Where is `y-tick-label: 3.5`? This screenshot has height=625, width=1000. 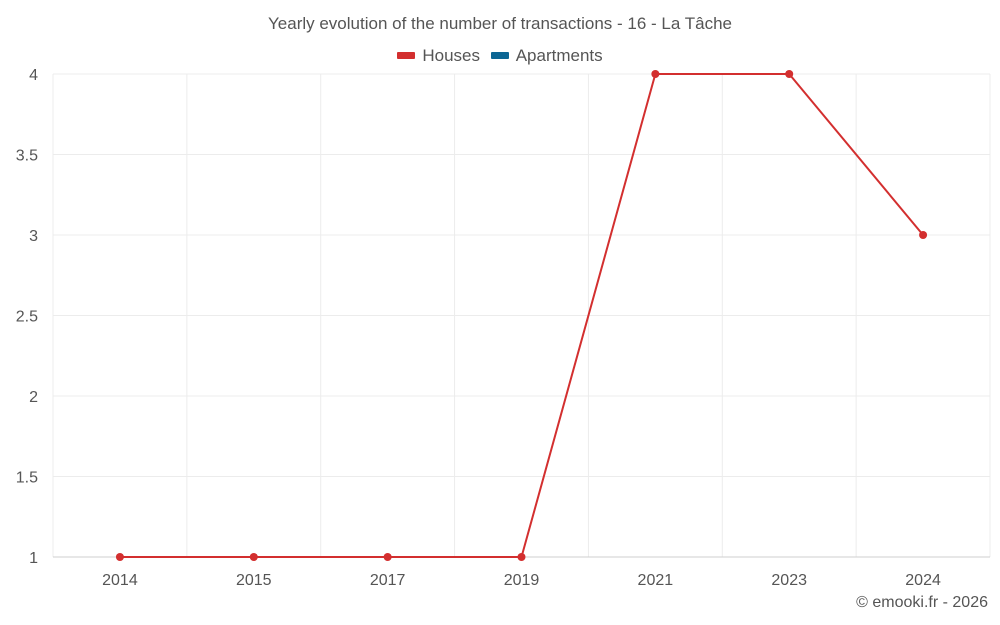 y-tick-label: 3.5 is located at coordinates (27, 156).